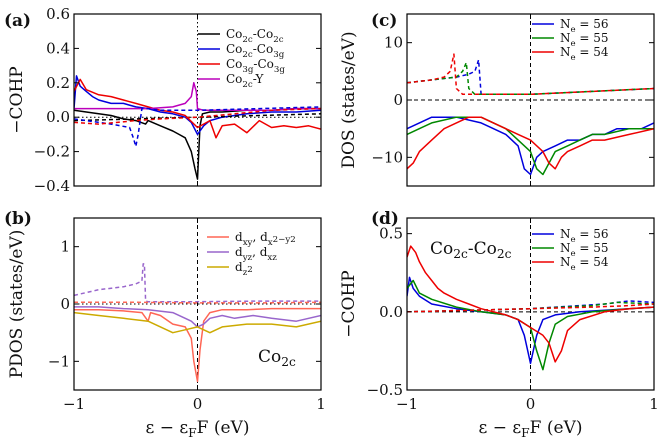  Describe the element at coordinates (17, 21) in the screenshot. I see `panel-label: (a)` at that location.